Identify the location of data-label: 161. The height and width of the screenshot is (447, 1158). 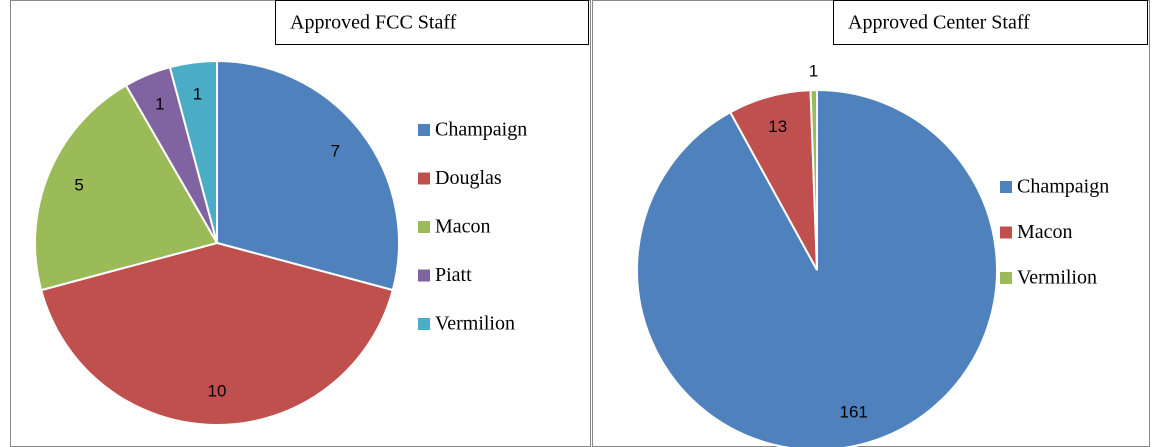
(854, 411).